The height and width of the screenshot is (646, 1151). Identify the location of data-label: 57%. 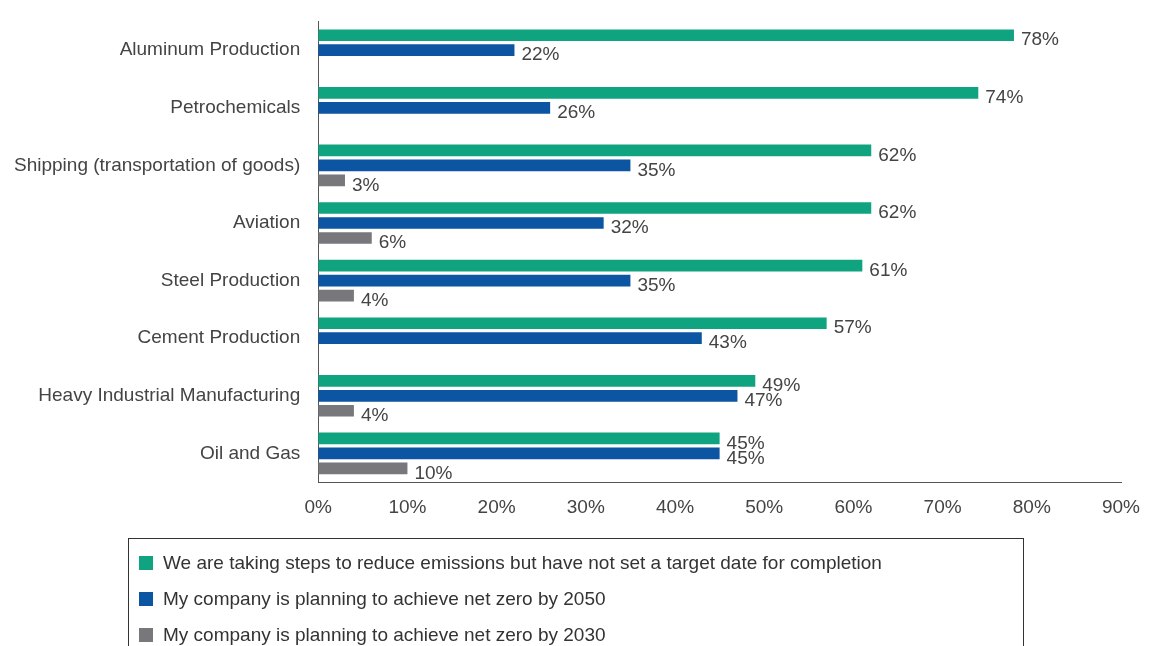
(852, 327).